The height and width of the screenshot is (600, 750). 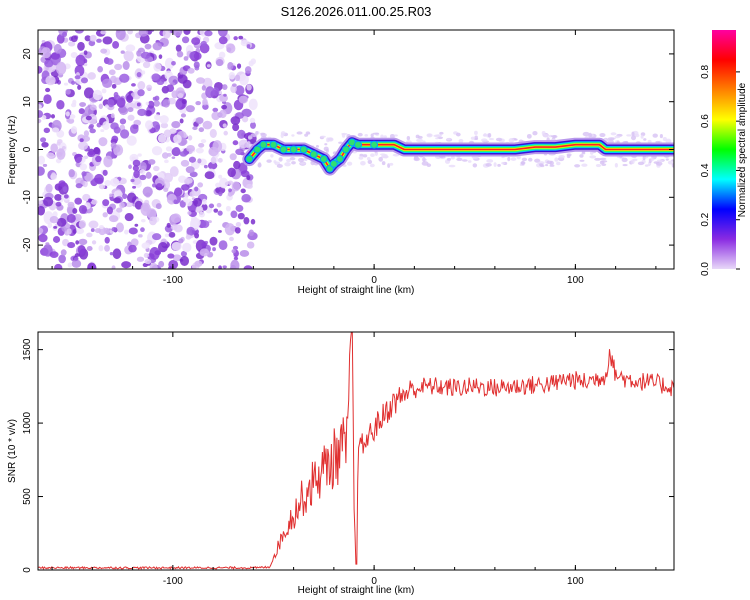 I want to click on colorbar-ticks: 0.0 0.2 0.4 0.6 0.8, so click(x=720, y=170).